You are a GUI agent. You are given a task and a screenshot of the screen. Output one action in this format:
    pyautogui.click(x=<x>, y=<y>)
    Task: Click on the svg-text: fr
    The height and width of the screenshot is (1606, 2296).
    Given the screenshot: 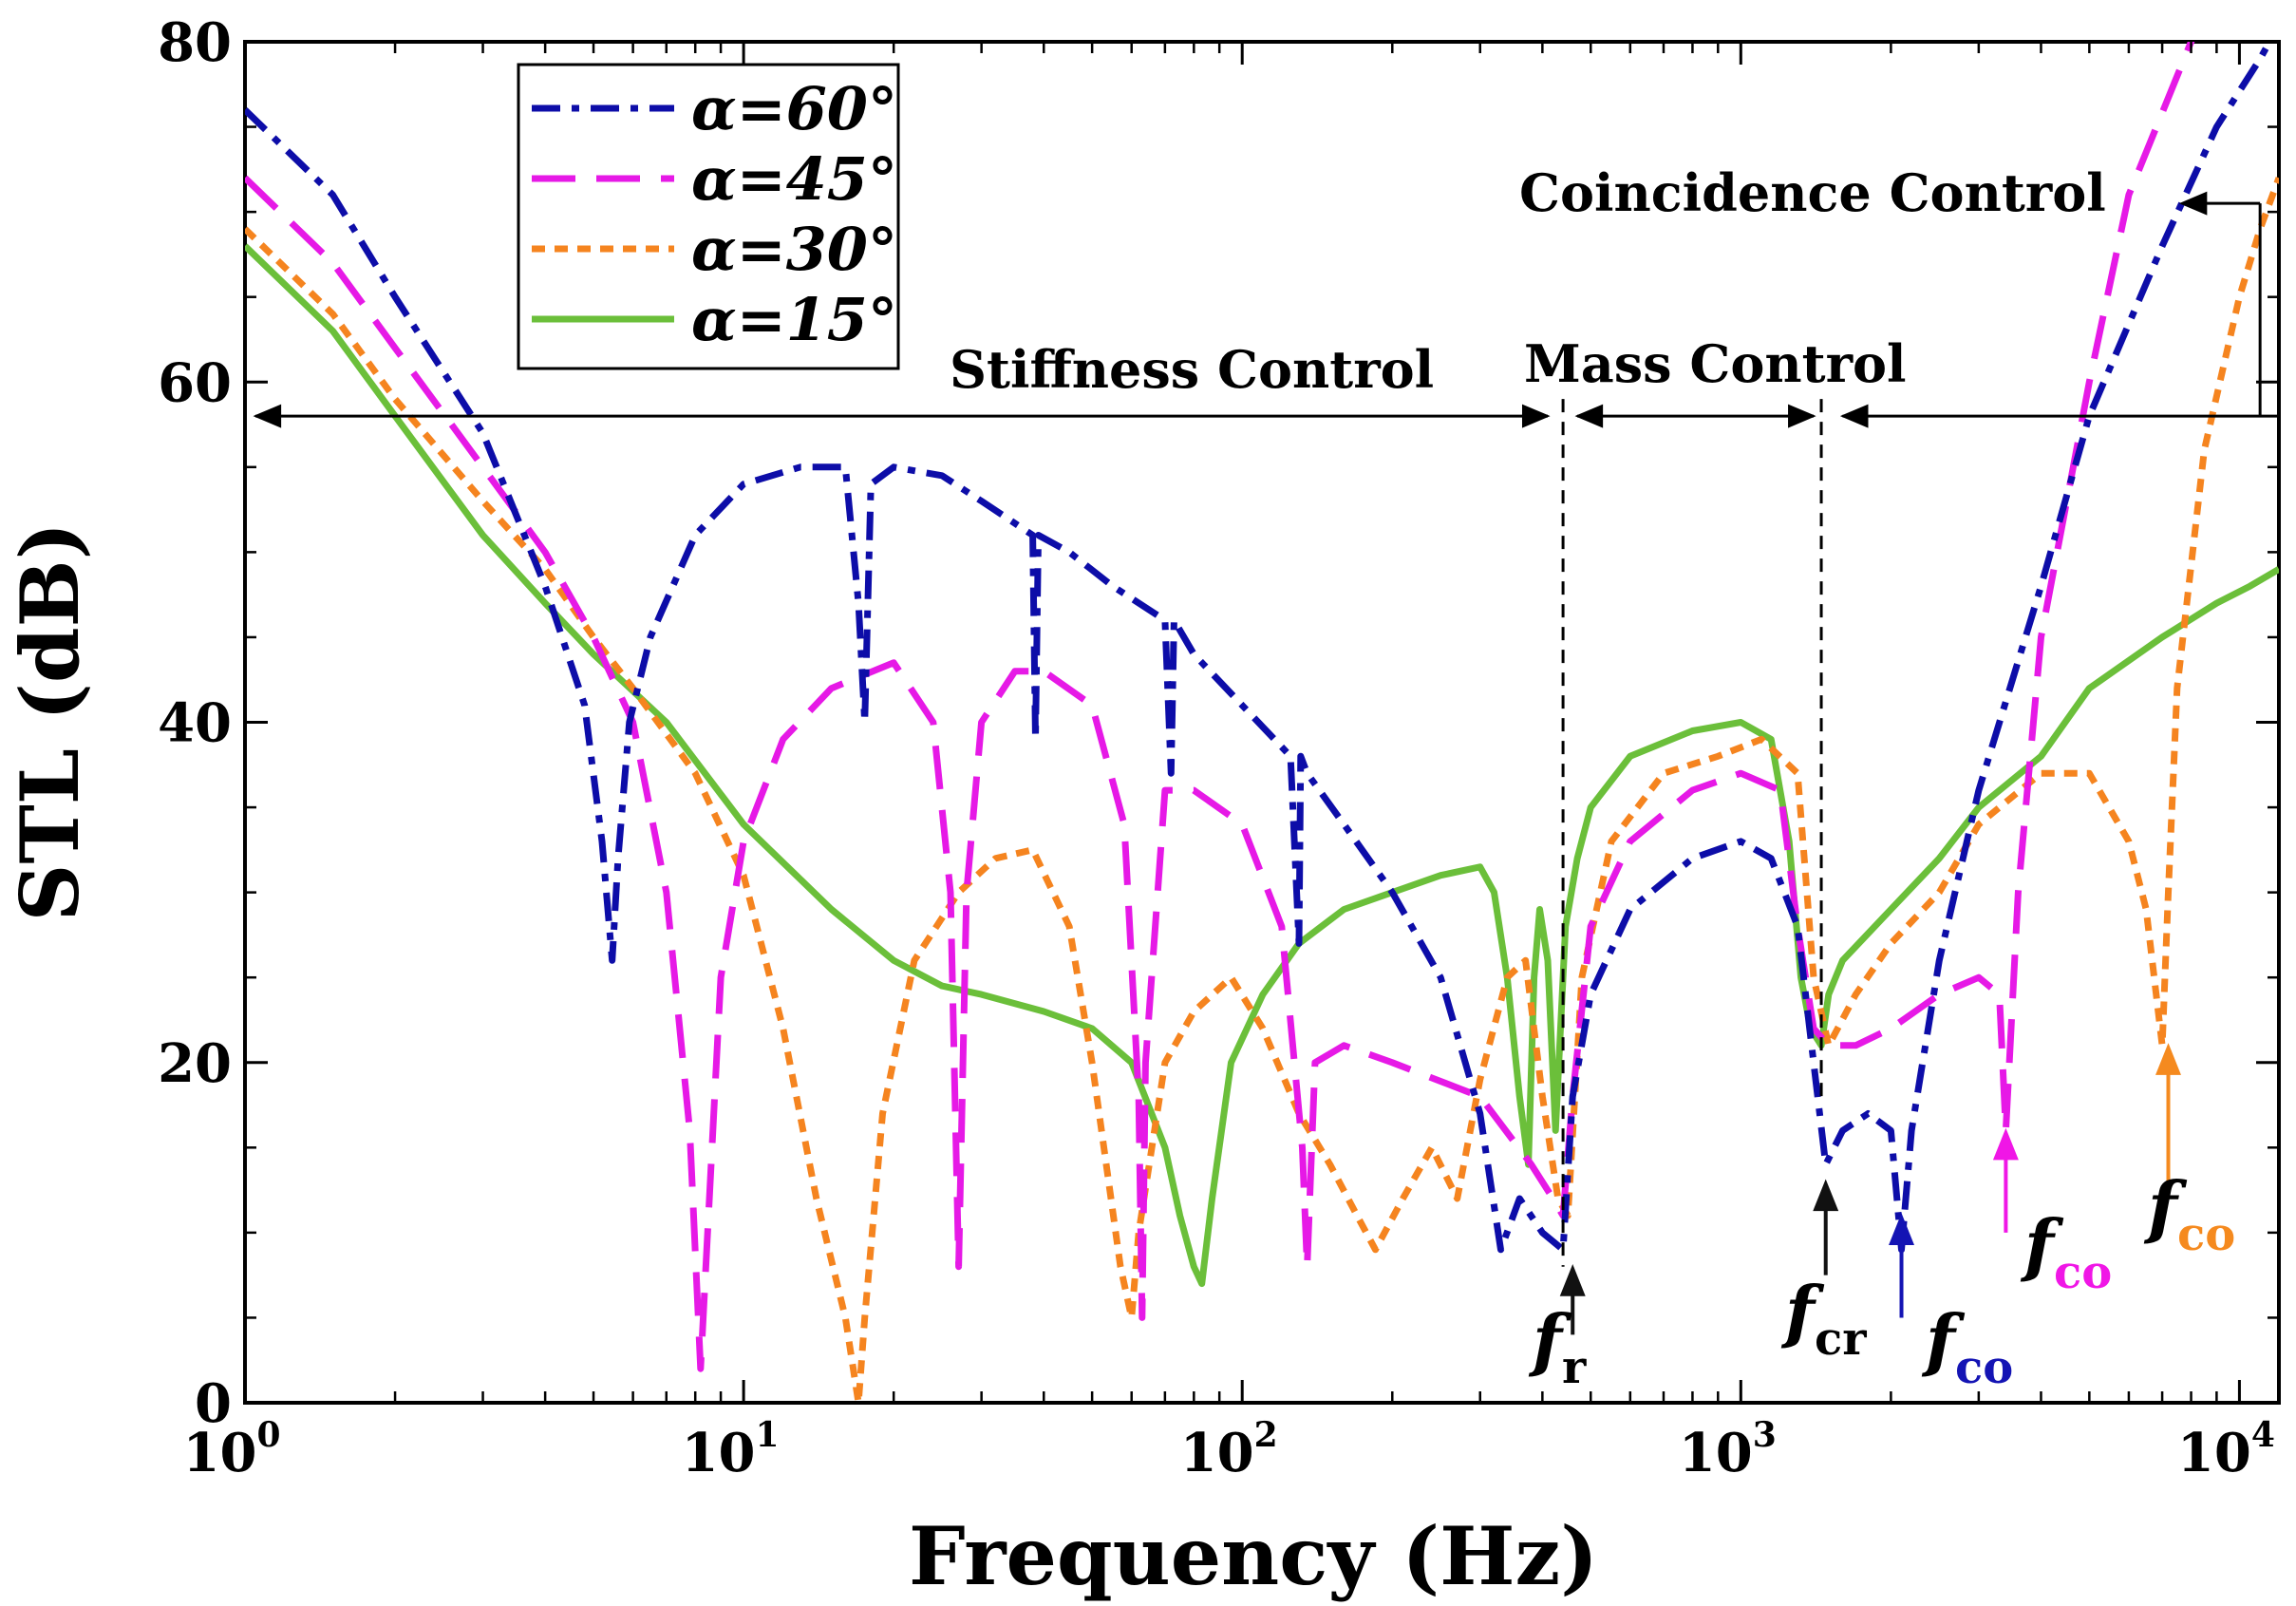 What is the action you would take?
    pyautogui.click(x=1557, y=1346)
    